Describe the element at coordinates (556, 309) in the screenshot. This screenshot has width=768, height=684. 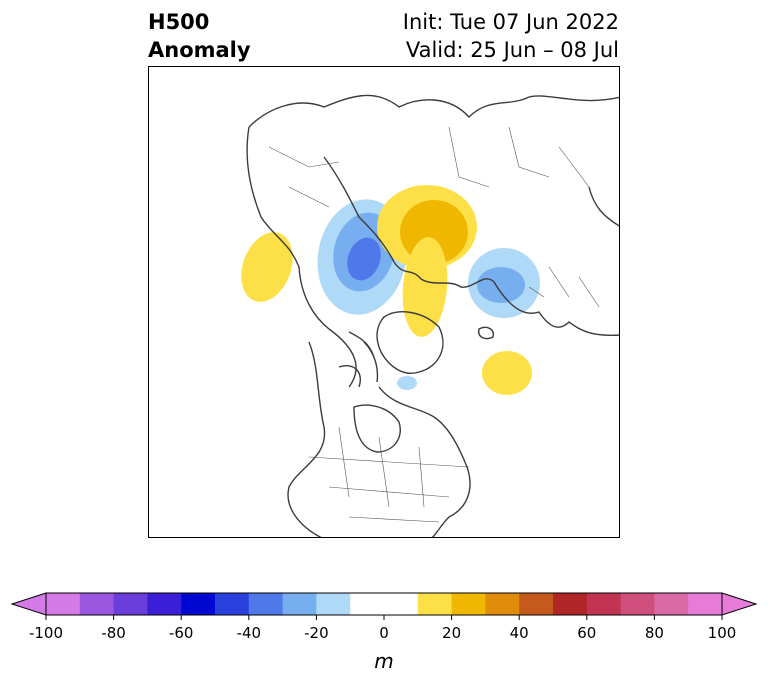
I see `coast-europe` at that location.